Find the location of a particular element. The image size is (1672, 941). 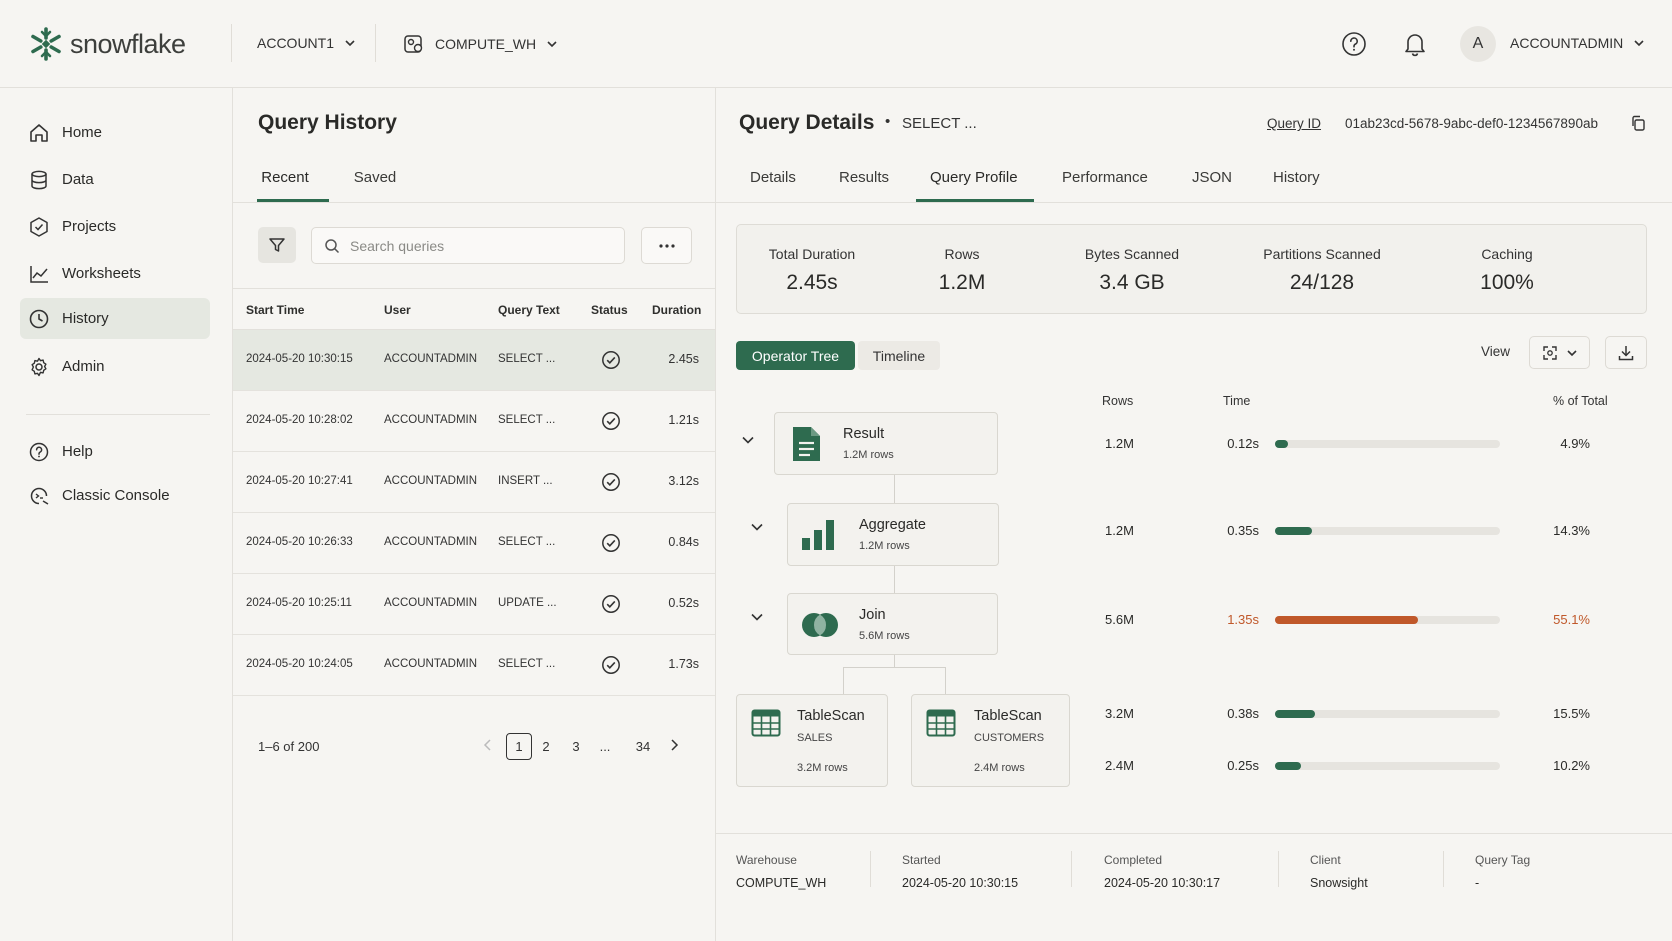

cell-duration: 0.52s is located at coordinates (683, 603).